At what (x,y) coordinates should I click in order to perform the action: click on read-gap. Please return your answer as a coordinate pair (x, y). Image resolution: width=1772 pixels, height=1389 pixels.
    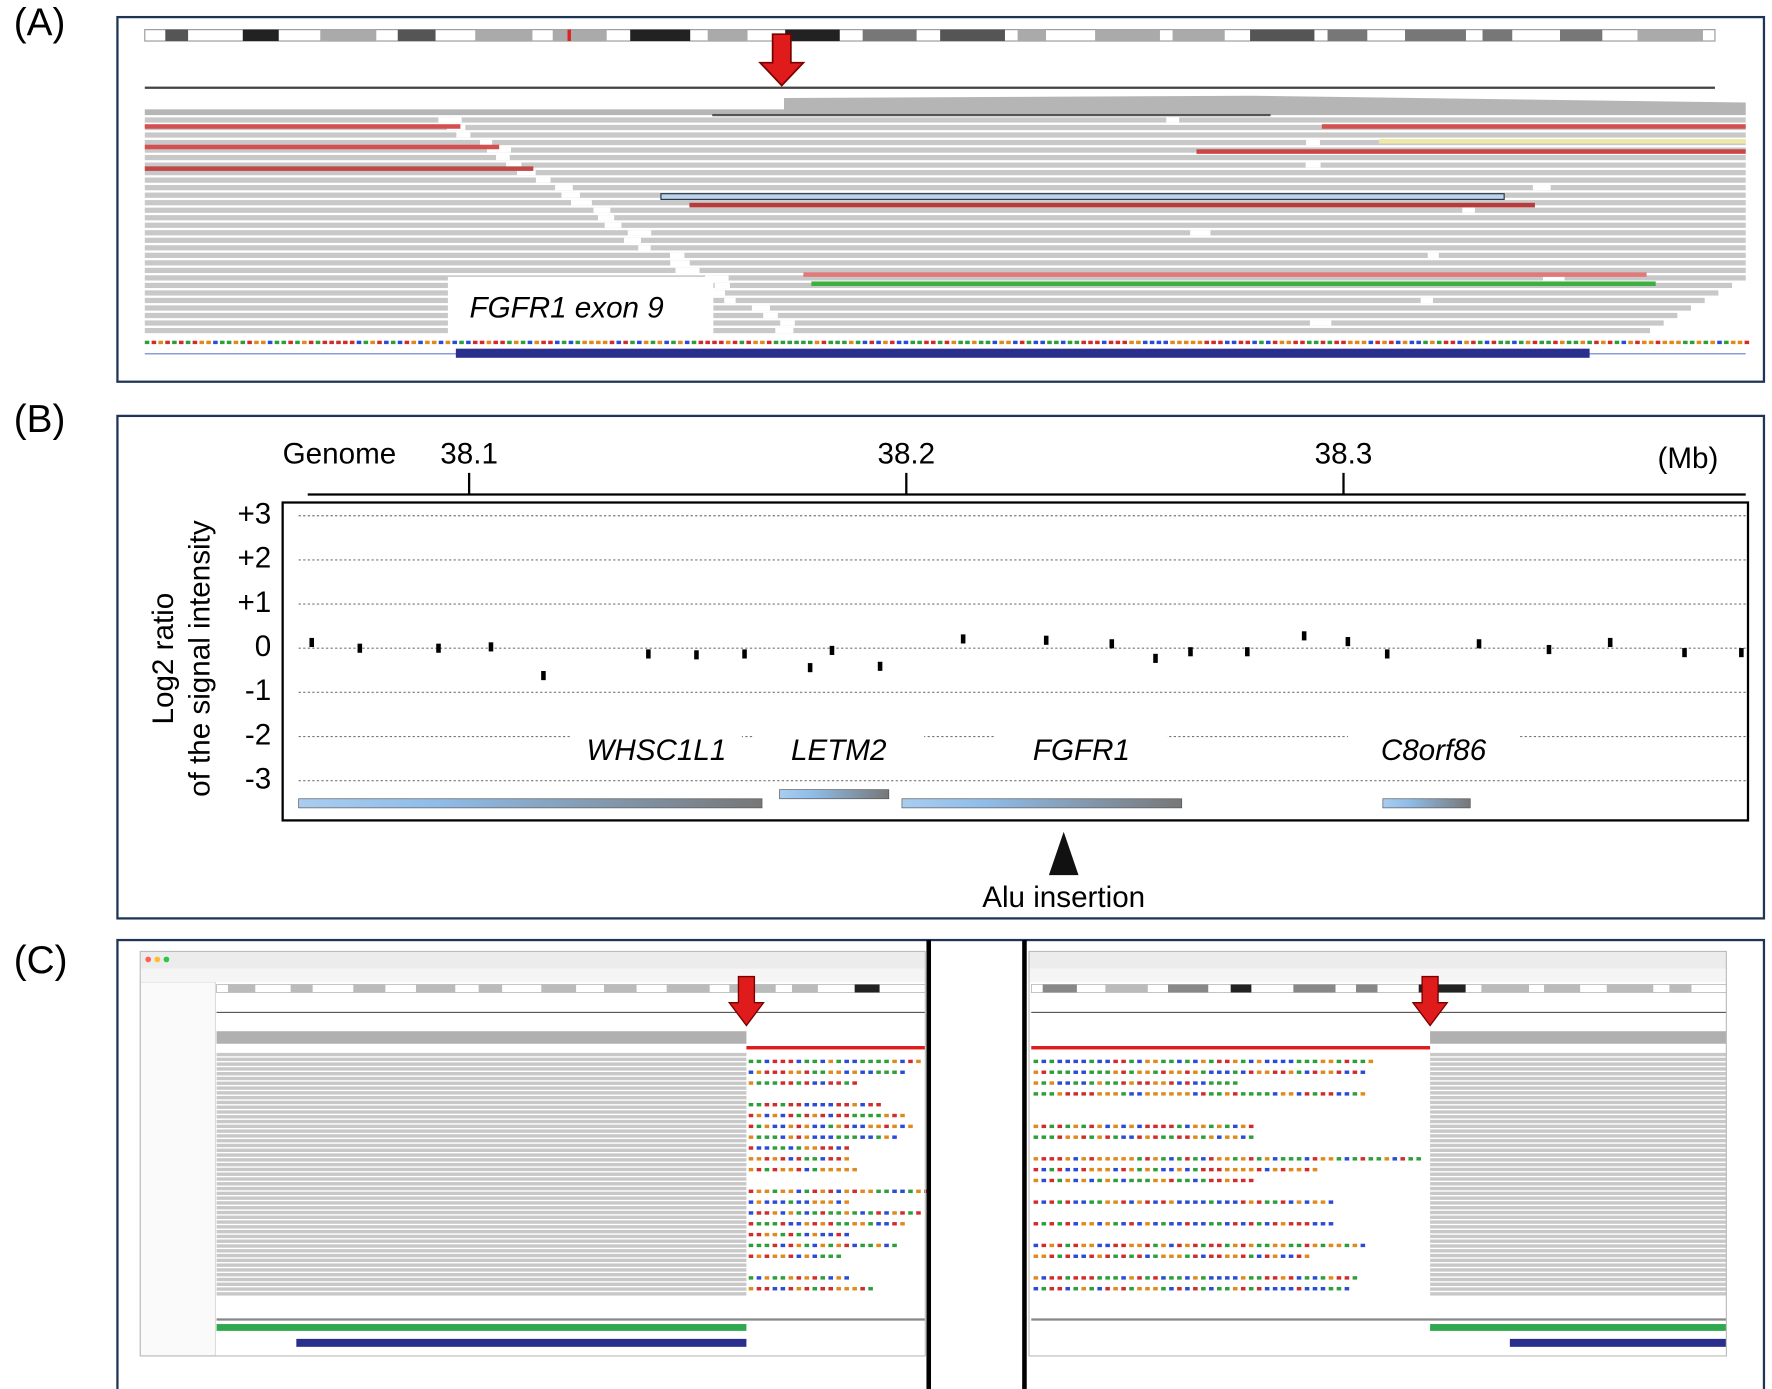
    Looking at the image, I should click on (543, 180).